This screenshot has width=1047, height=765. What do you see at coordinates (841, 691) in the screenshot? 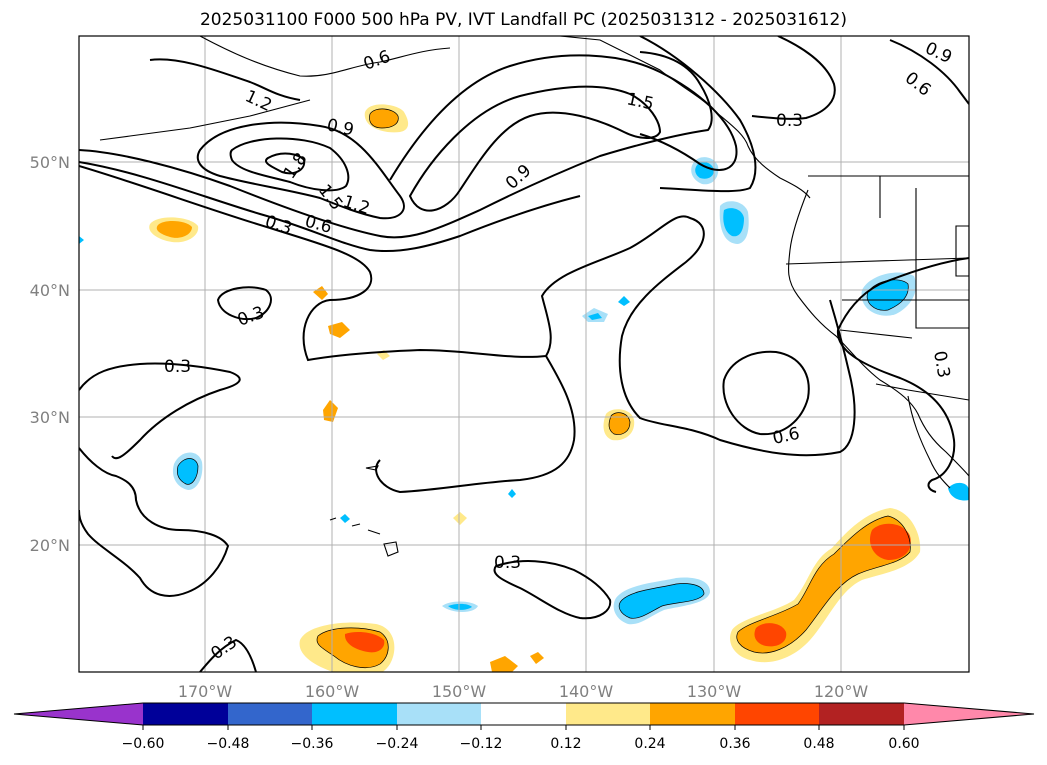
I see `lon-label: 120°W` at bounding box center [841, 691].